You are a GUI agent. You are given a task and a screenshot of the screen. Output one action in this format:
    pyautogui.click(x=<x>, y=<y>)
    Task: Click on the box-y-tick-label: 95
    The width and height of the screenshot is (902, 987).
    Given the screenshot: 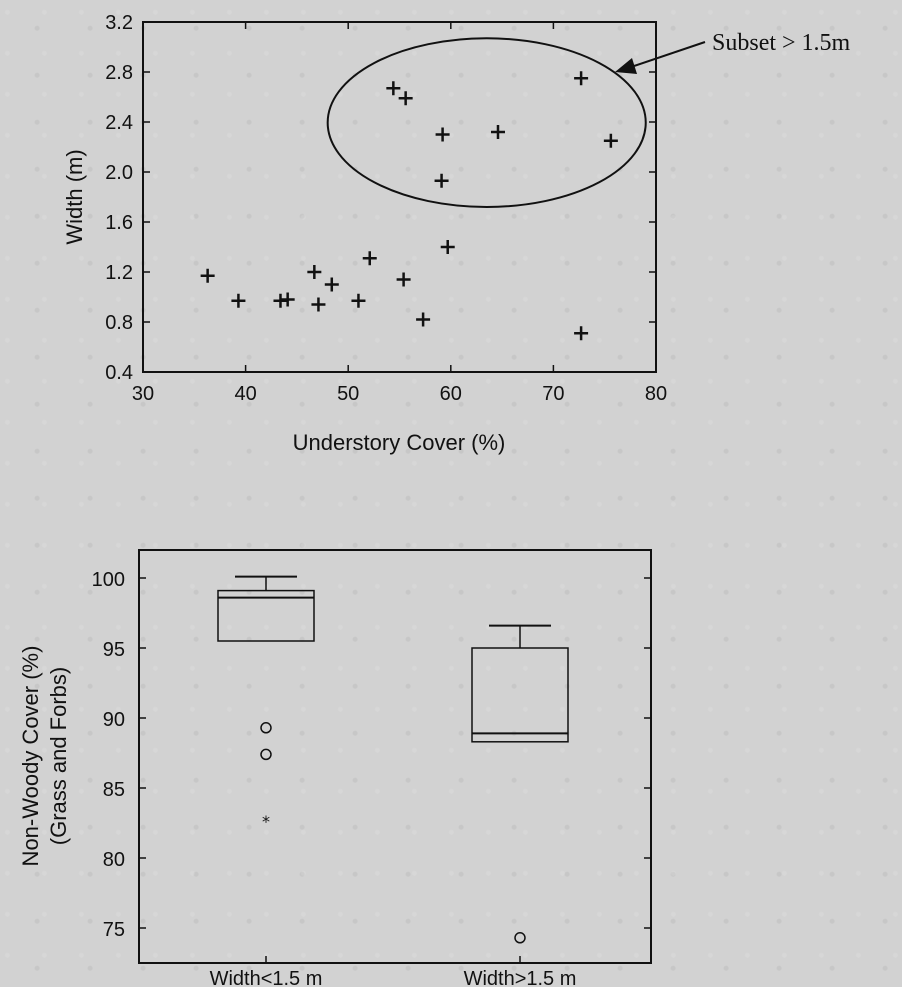 What is the action you would take?
    pyautogui.click(x=114, y=650)
    